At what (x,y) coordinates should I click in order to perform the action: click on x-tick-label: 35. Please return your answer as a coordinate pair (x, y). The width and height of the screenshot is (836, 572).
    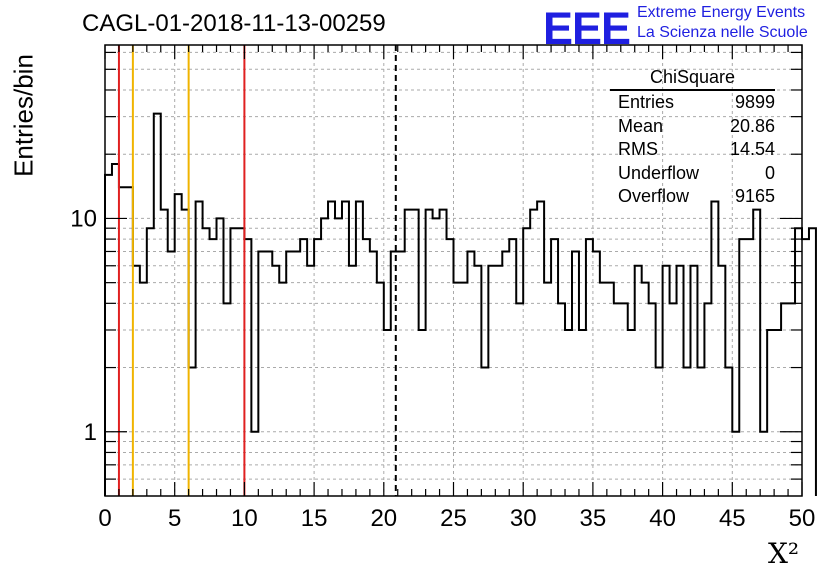
    Looking at the image, I should click on (593, 518).